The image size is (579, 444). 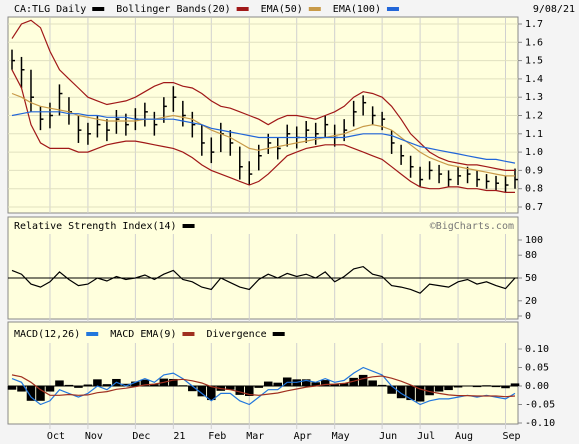 What do you see at coordinates (554, 9) in the screenshot?
I see `date: 9/08/21` at bounding box center [554, 9].